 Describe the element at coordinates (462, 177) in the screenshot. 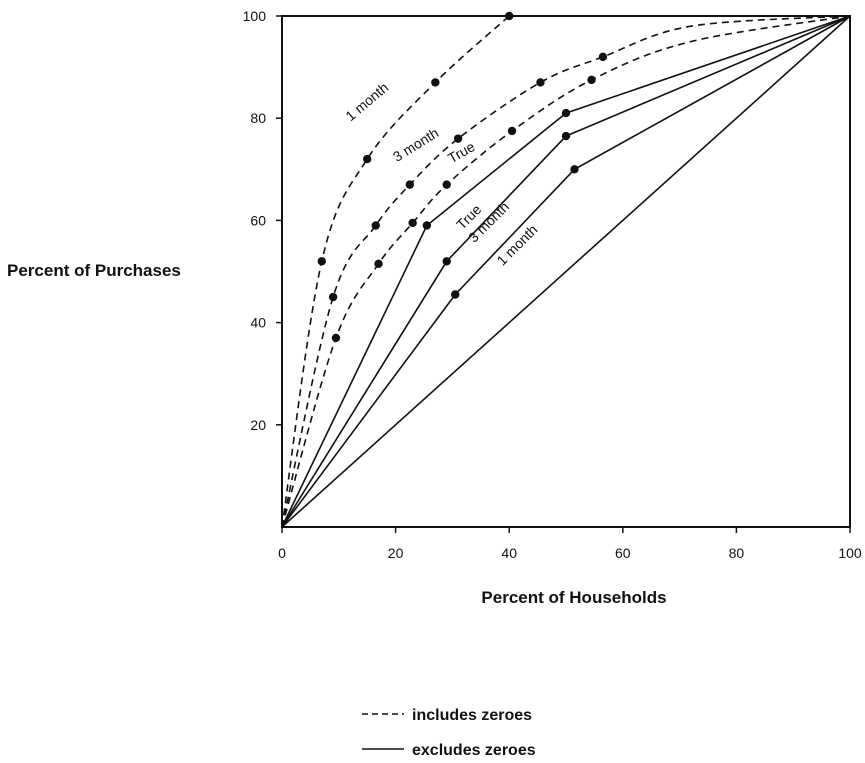

I see `marker-layer` at that location.